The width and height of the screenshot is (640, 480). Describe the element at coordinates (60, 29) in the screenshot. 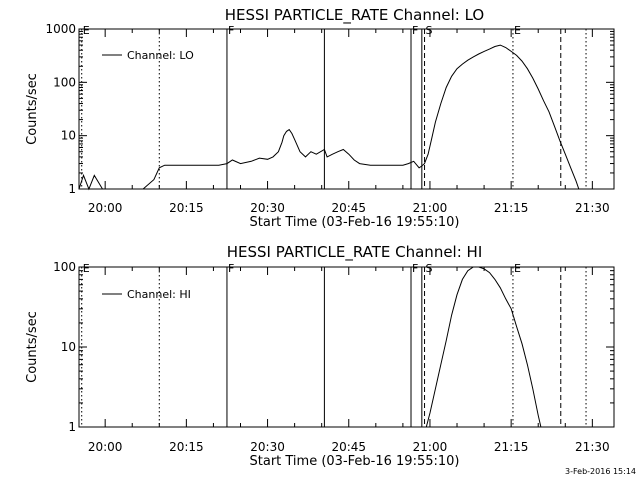

I see `y-tick-label: 1000` at that location.